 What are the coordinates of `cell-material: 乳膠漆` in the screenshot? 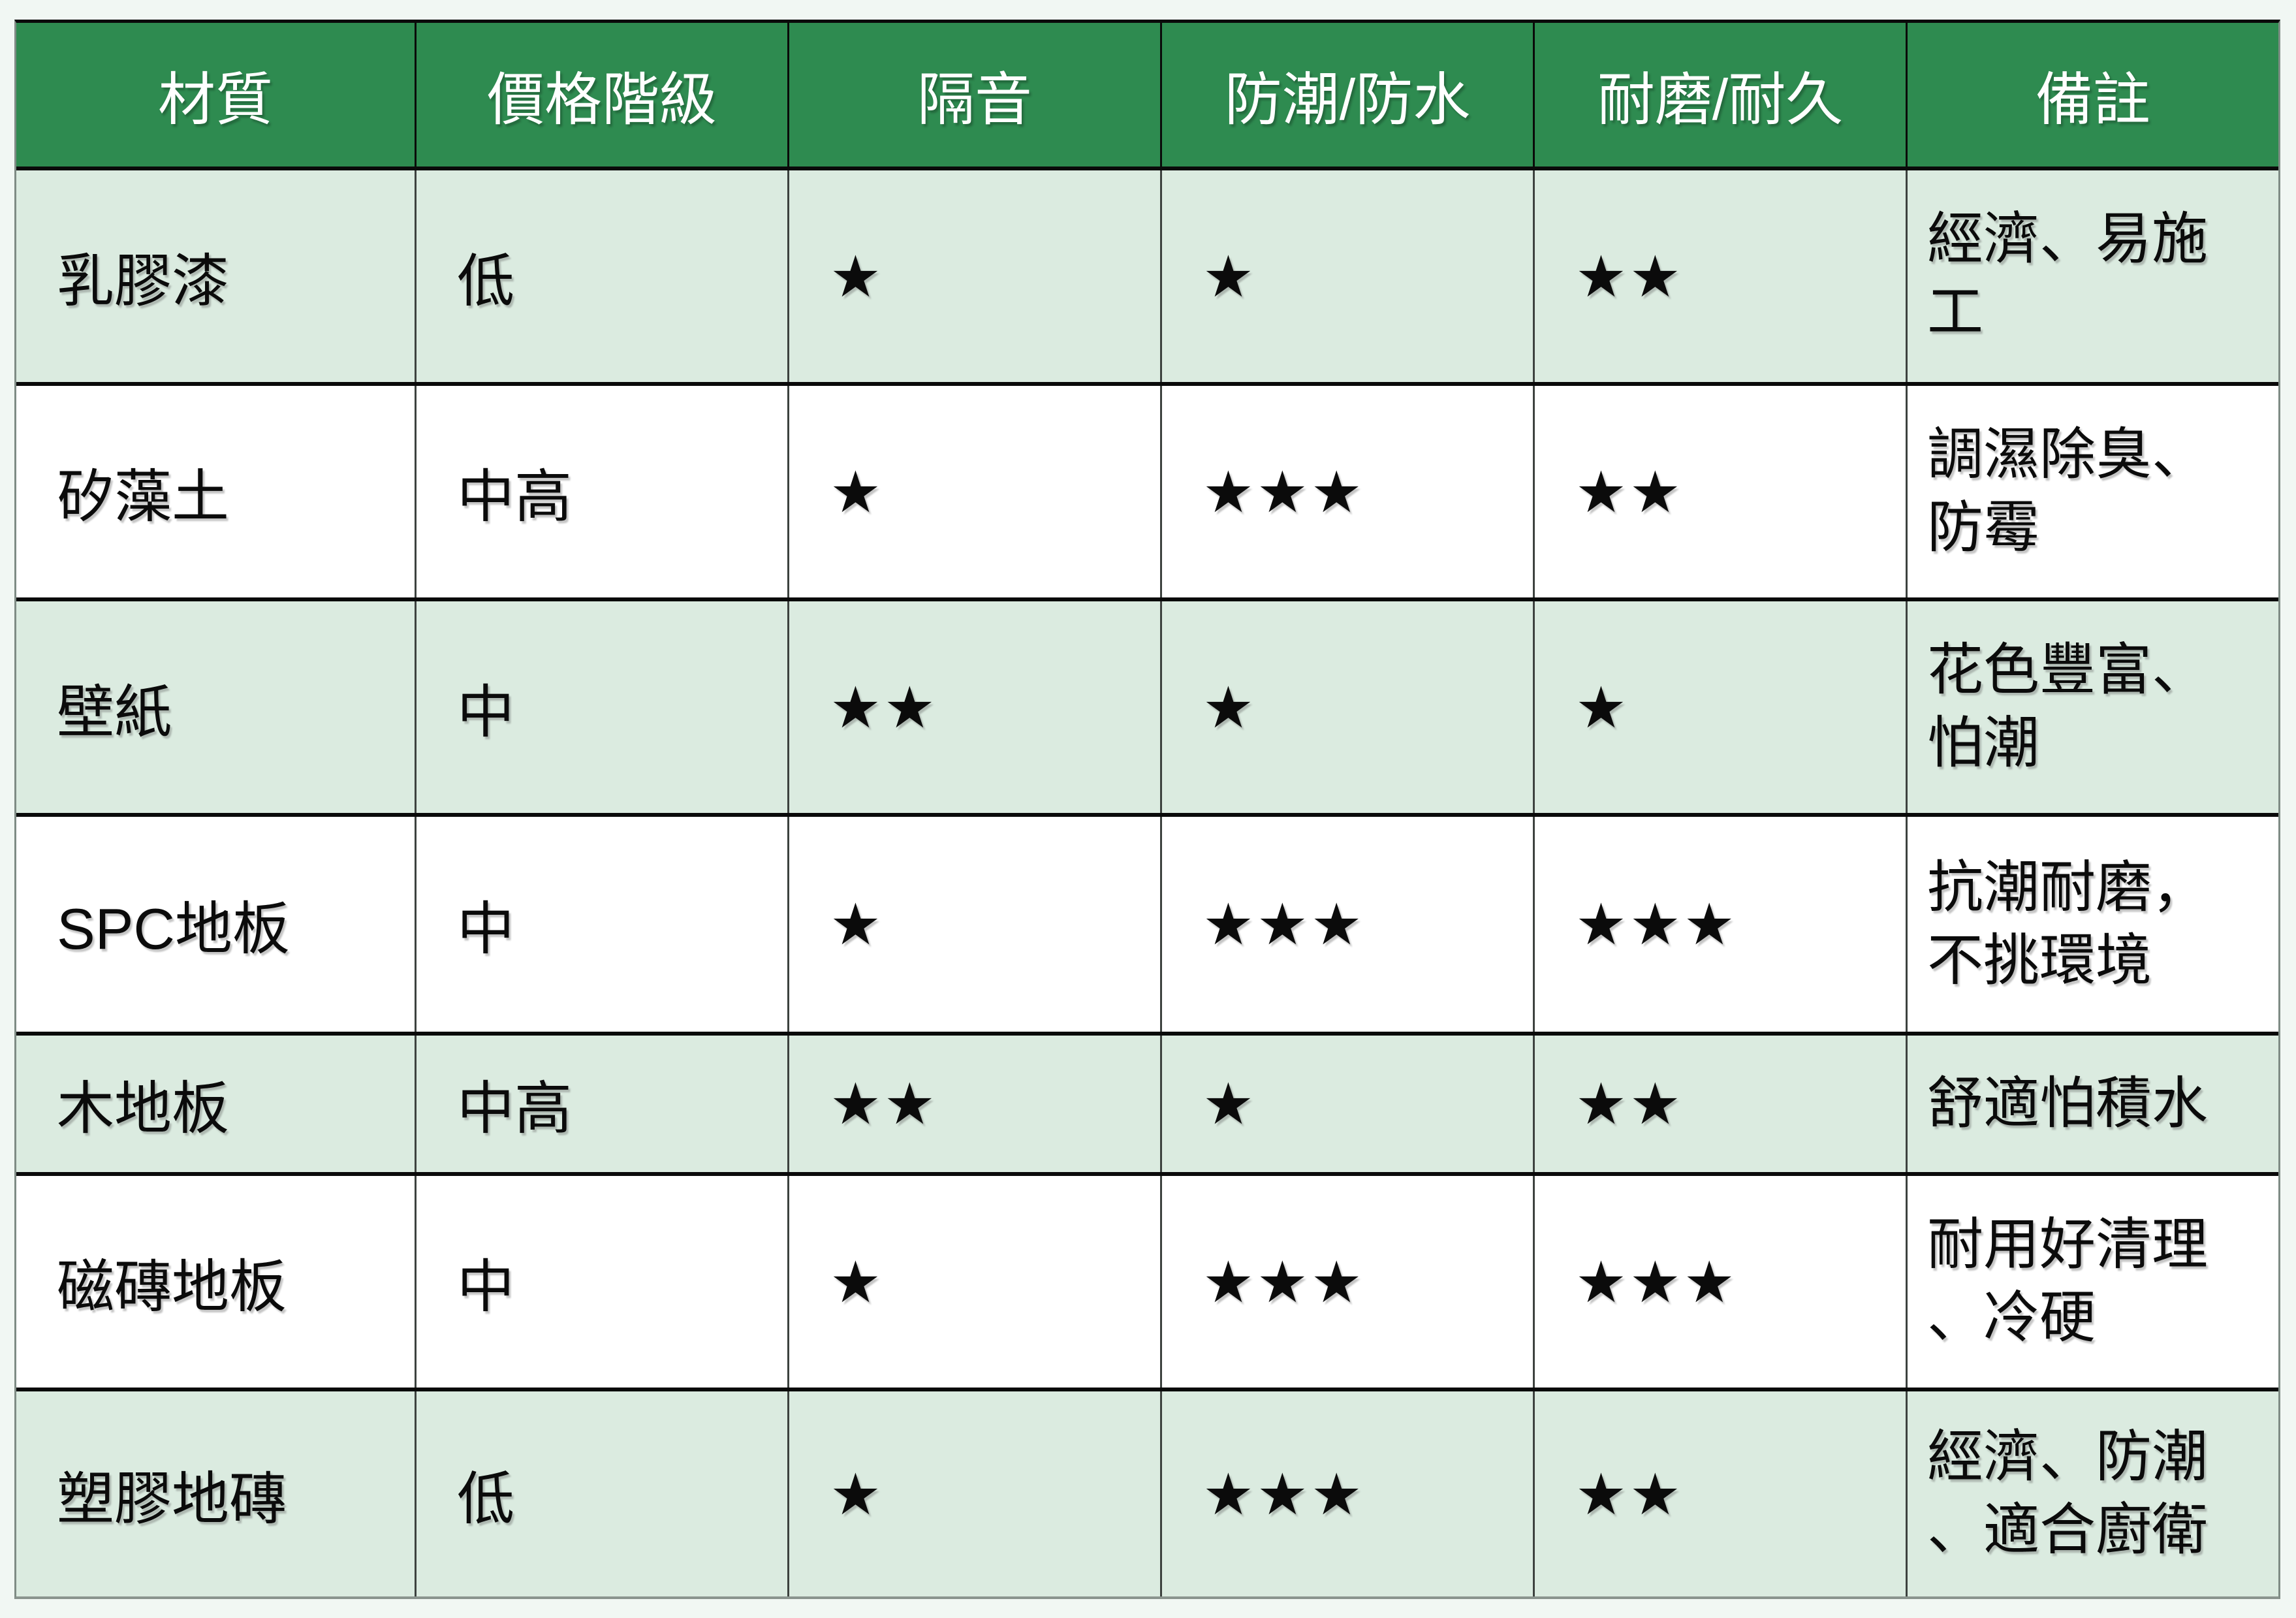 It's located at (143, 281).